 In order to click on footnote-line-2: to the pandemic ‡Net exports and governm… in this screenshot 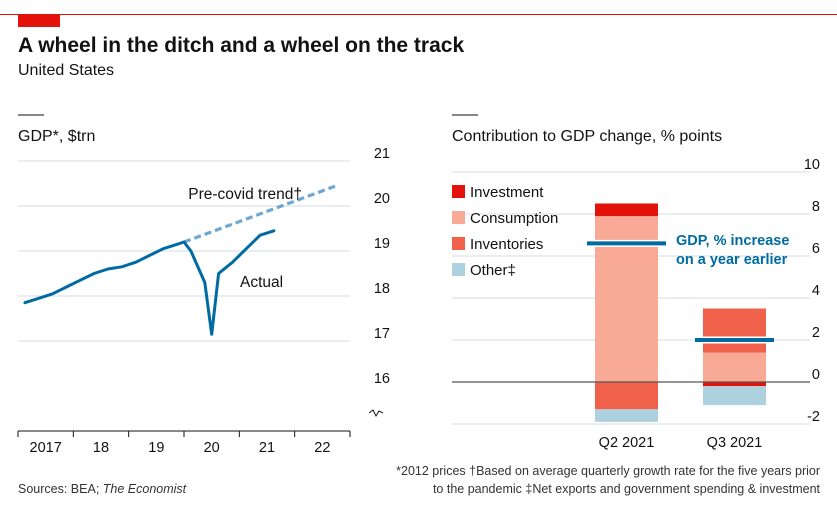, I will do `click(626, 489)`.